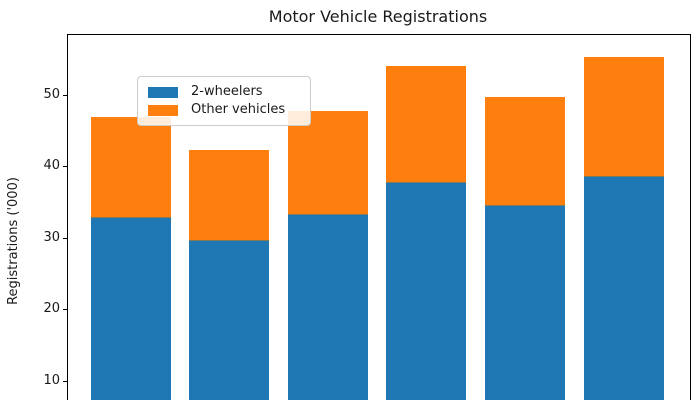  I want to click on legend: 2-wheelers Other vehicles, so click(224, 101).